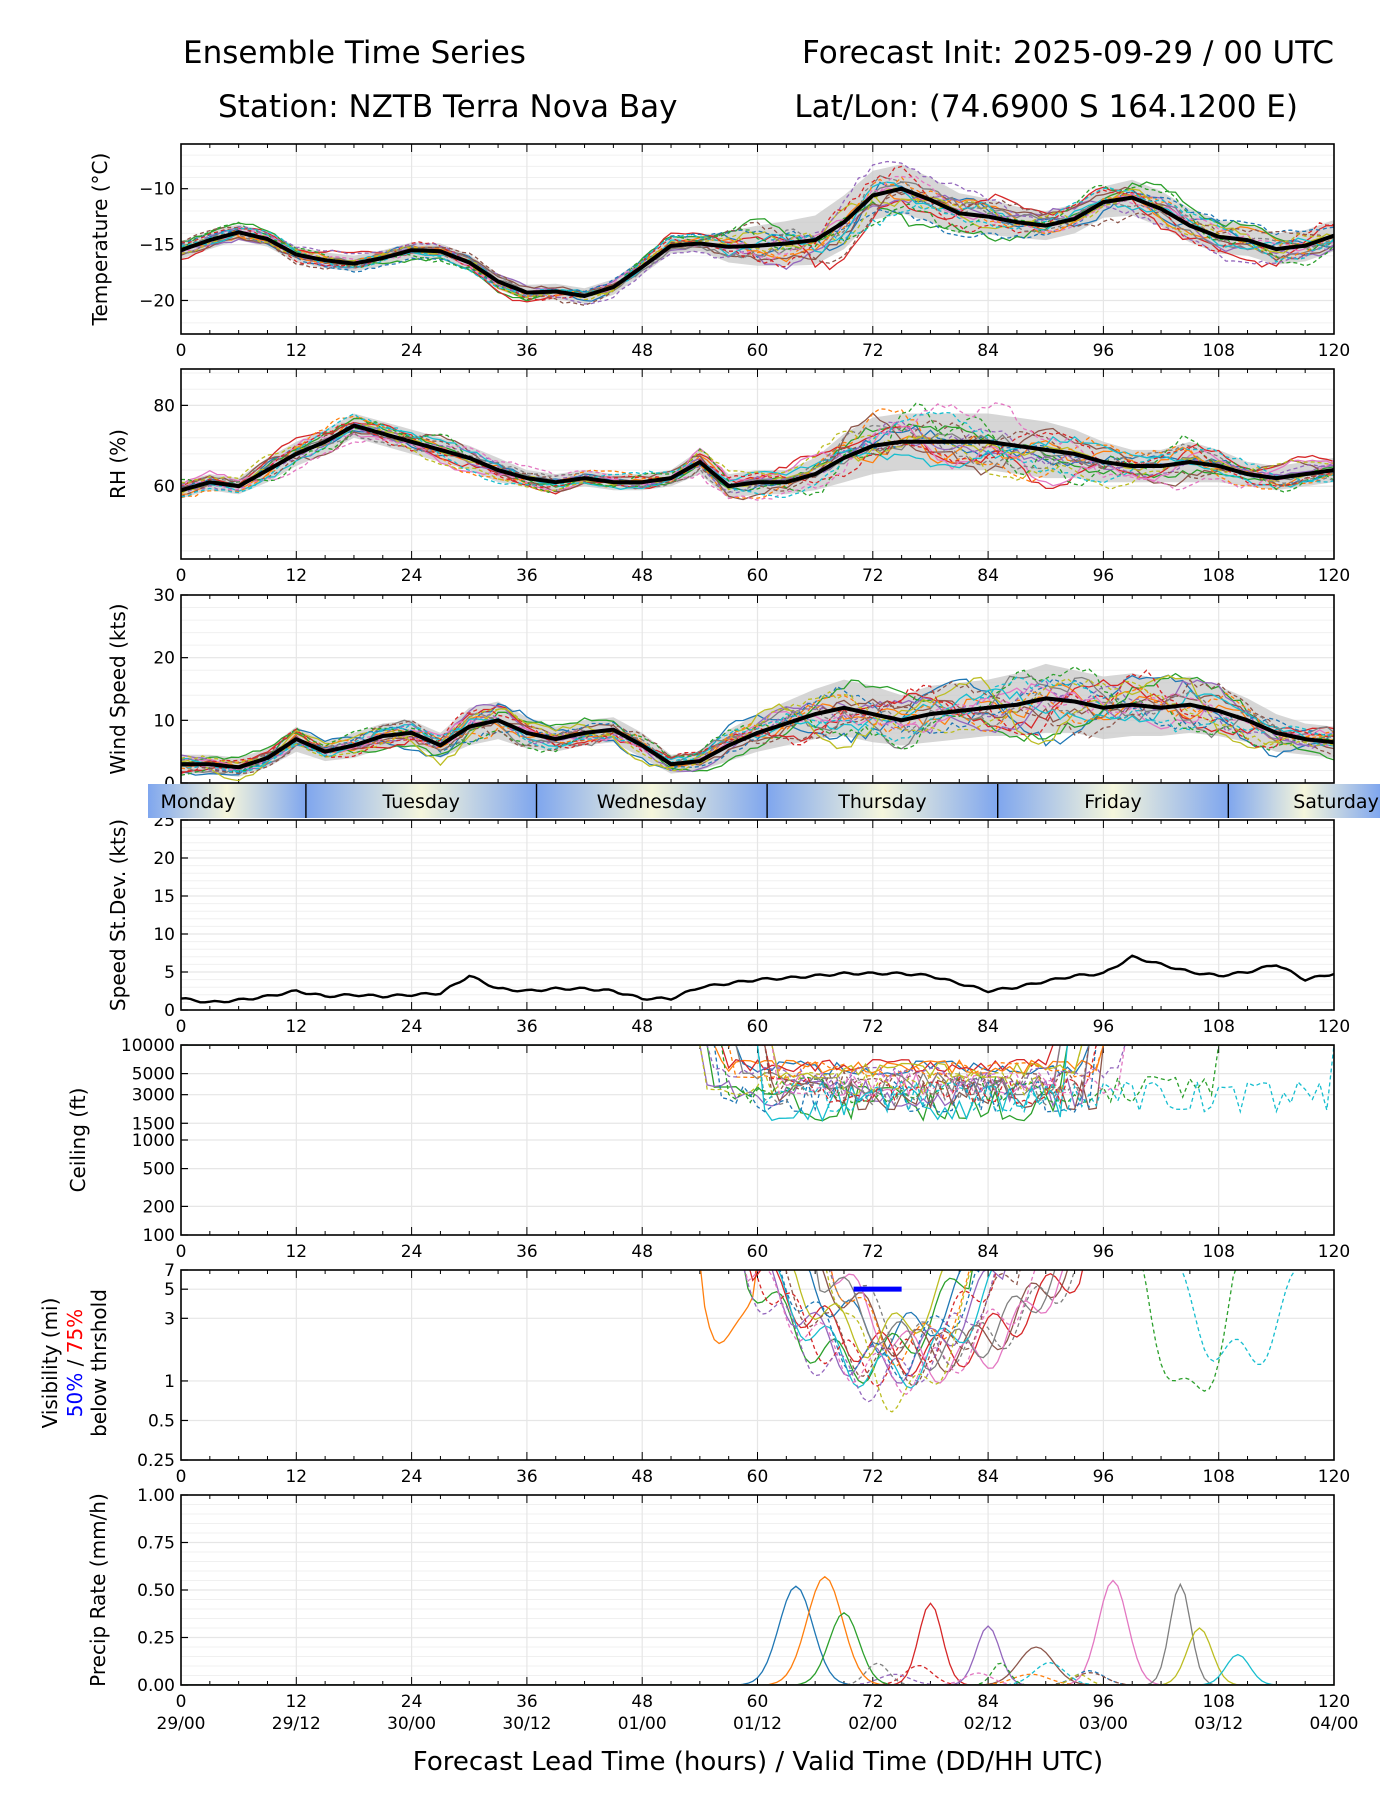 This screenshot has height=1800, width=1400. I want to click on y-tick-label: 0, so click(169, 1011).